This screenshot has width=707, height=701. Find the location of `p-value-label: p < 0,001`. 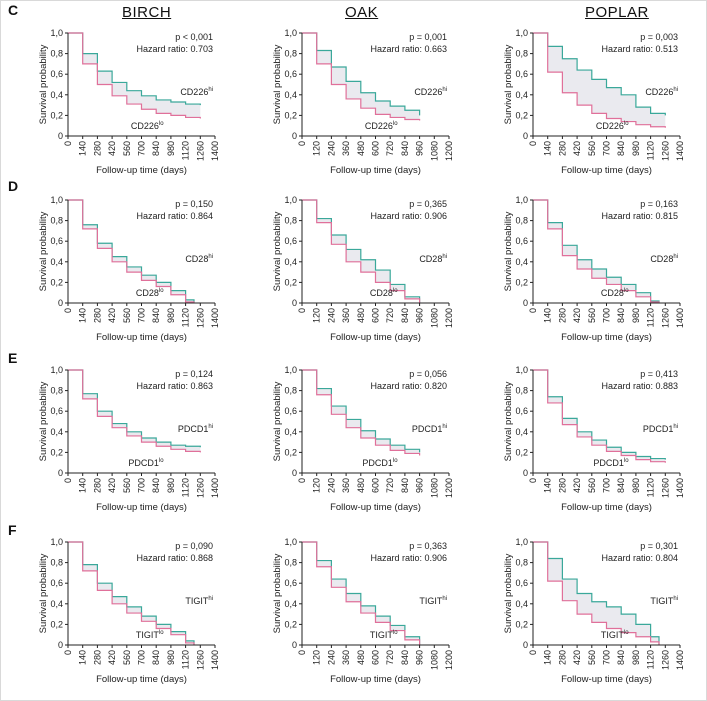

p-value-label: p < 0,001 is located at coordinates (194, 37).